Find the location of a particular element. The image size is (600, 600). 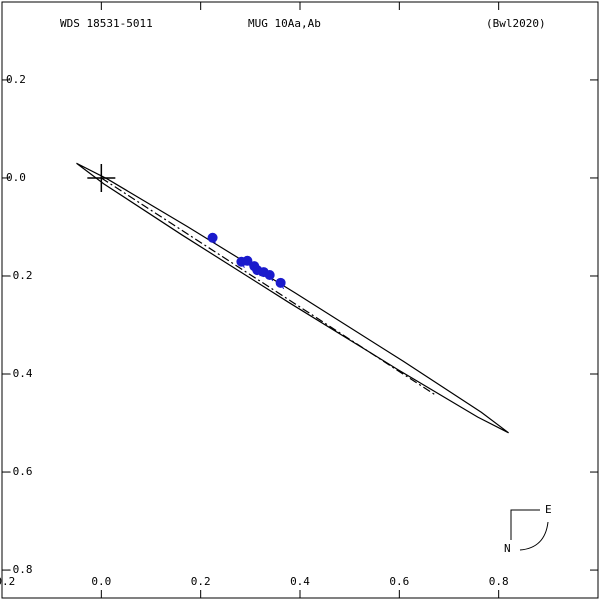

compass-east: E is located at coordinates (548, 509).